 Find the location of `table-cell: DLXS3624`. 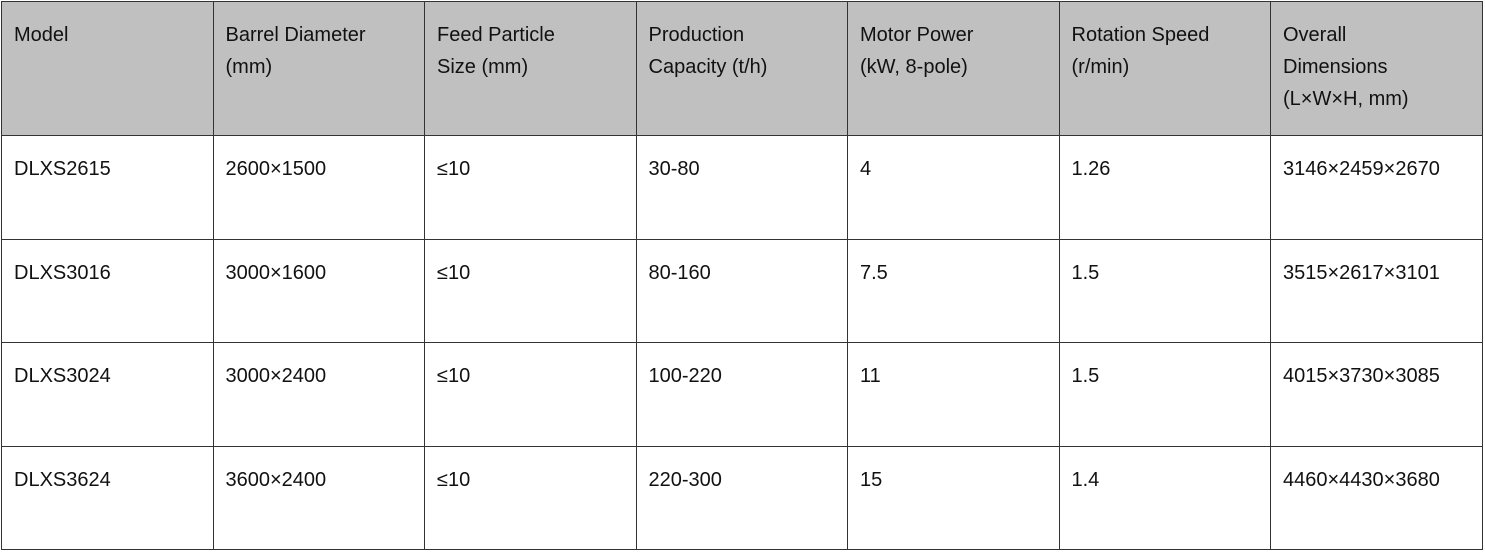

table-cell: DLXS3624 is located at coordinates (107, 497).